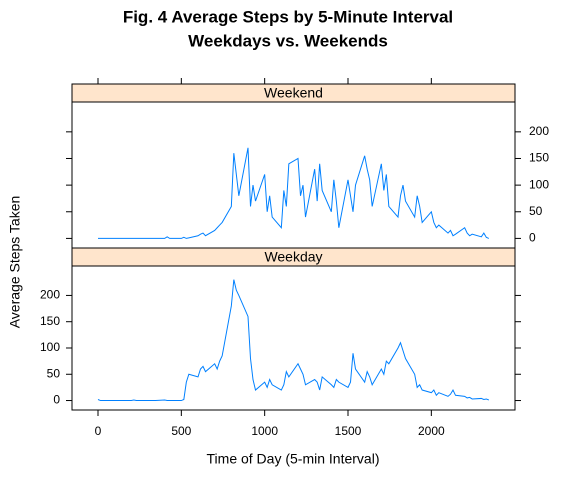 The width and height of the screenshot is (576, 485). Describe the element at coordinates (293, 93) in the screenshot. I see `strip-label: Weekend` at that location.